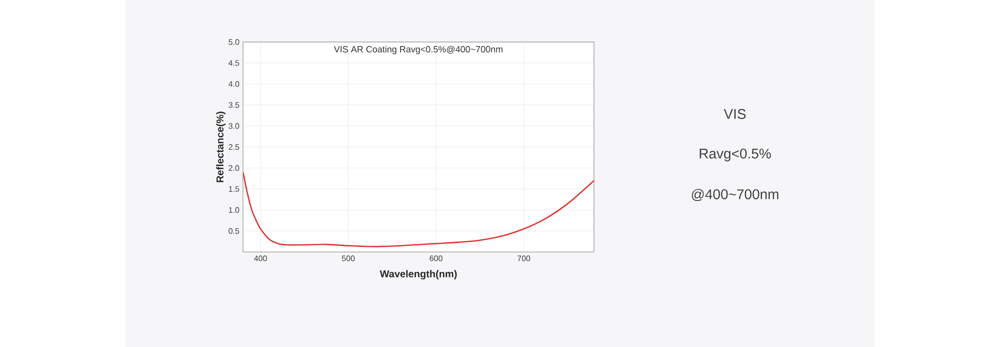 The image size is (1000, 347). I want to click on x-tick-label: 600, so click(436, 259).